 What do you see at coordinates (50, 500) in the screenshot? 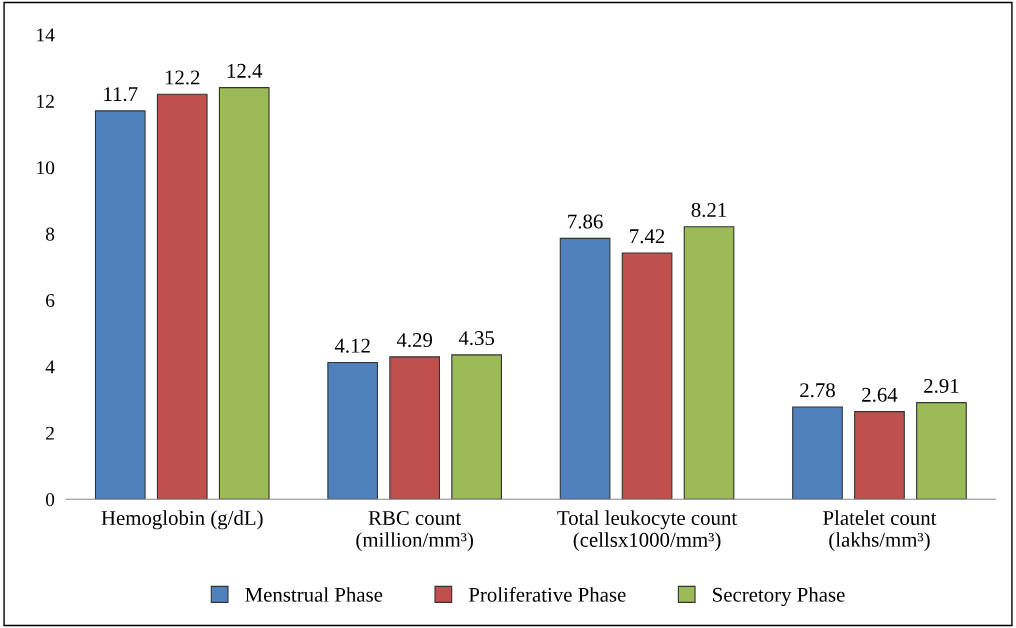
I see `y-tick-label: 0` at bounding box center [50, 500].